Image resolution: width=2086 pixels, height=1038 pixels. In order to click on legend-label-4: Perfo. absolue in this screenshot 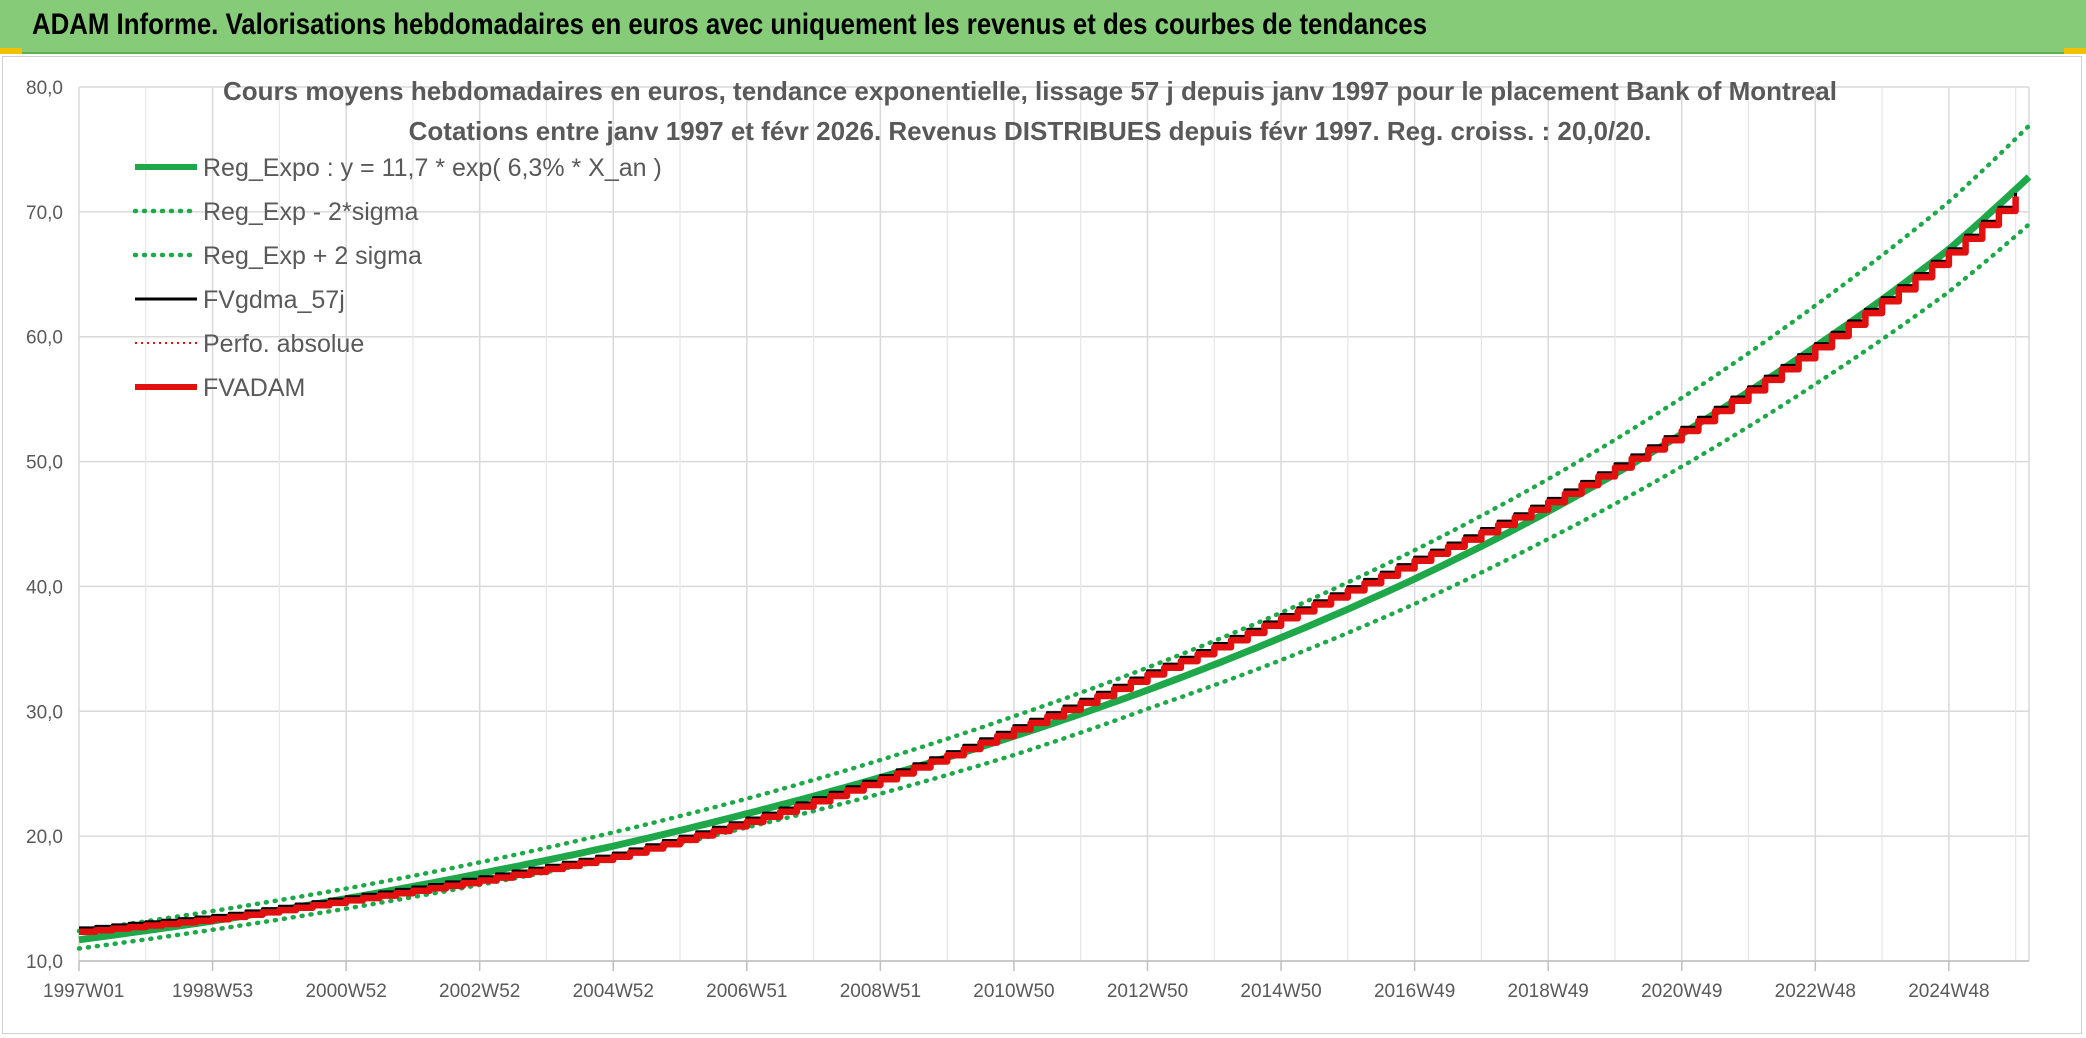, I will do `click(283, 344)`.